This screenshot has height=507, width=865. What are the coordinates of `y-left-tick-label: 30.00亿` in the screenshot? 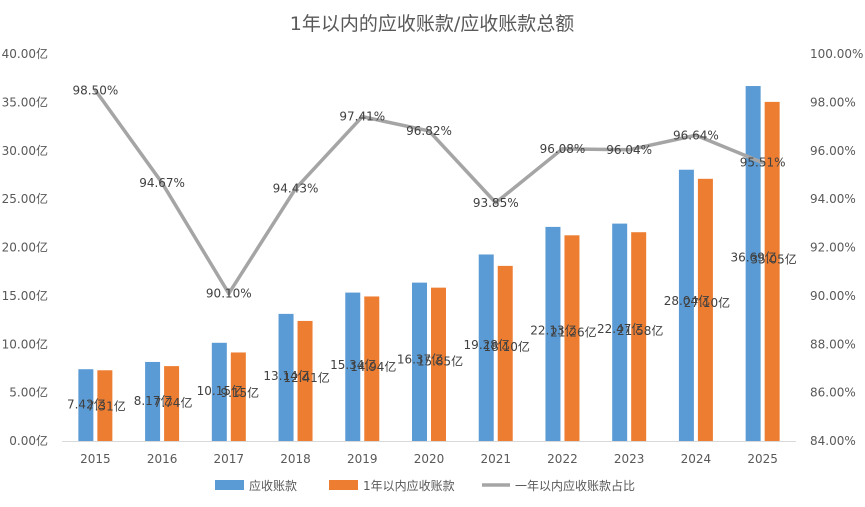 It's located at (25, 150).